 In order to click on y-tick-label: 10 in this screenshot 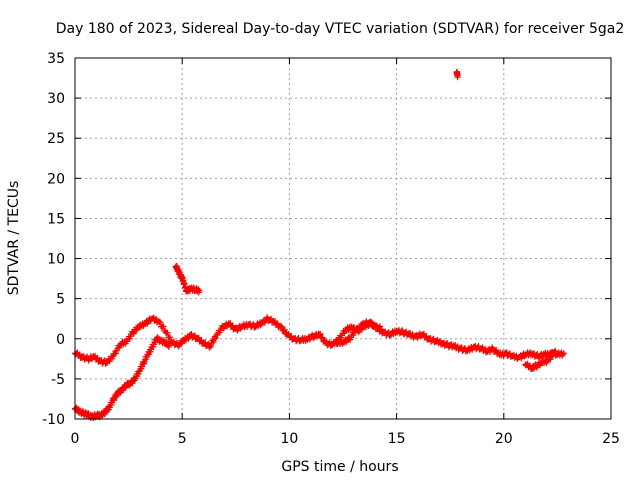, I will do `click(56, 260)`.